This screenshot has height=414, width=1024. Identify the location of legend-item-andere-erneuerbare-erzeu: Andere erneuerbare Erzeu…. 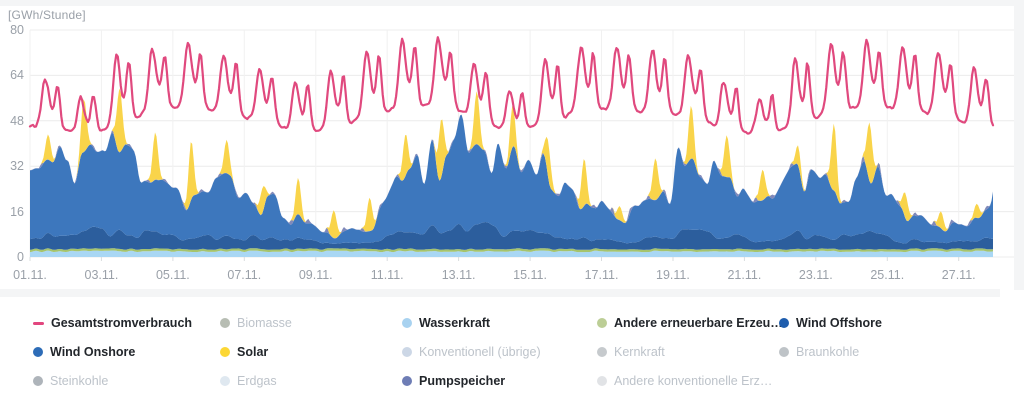
(690, 323).